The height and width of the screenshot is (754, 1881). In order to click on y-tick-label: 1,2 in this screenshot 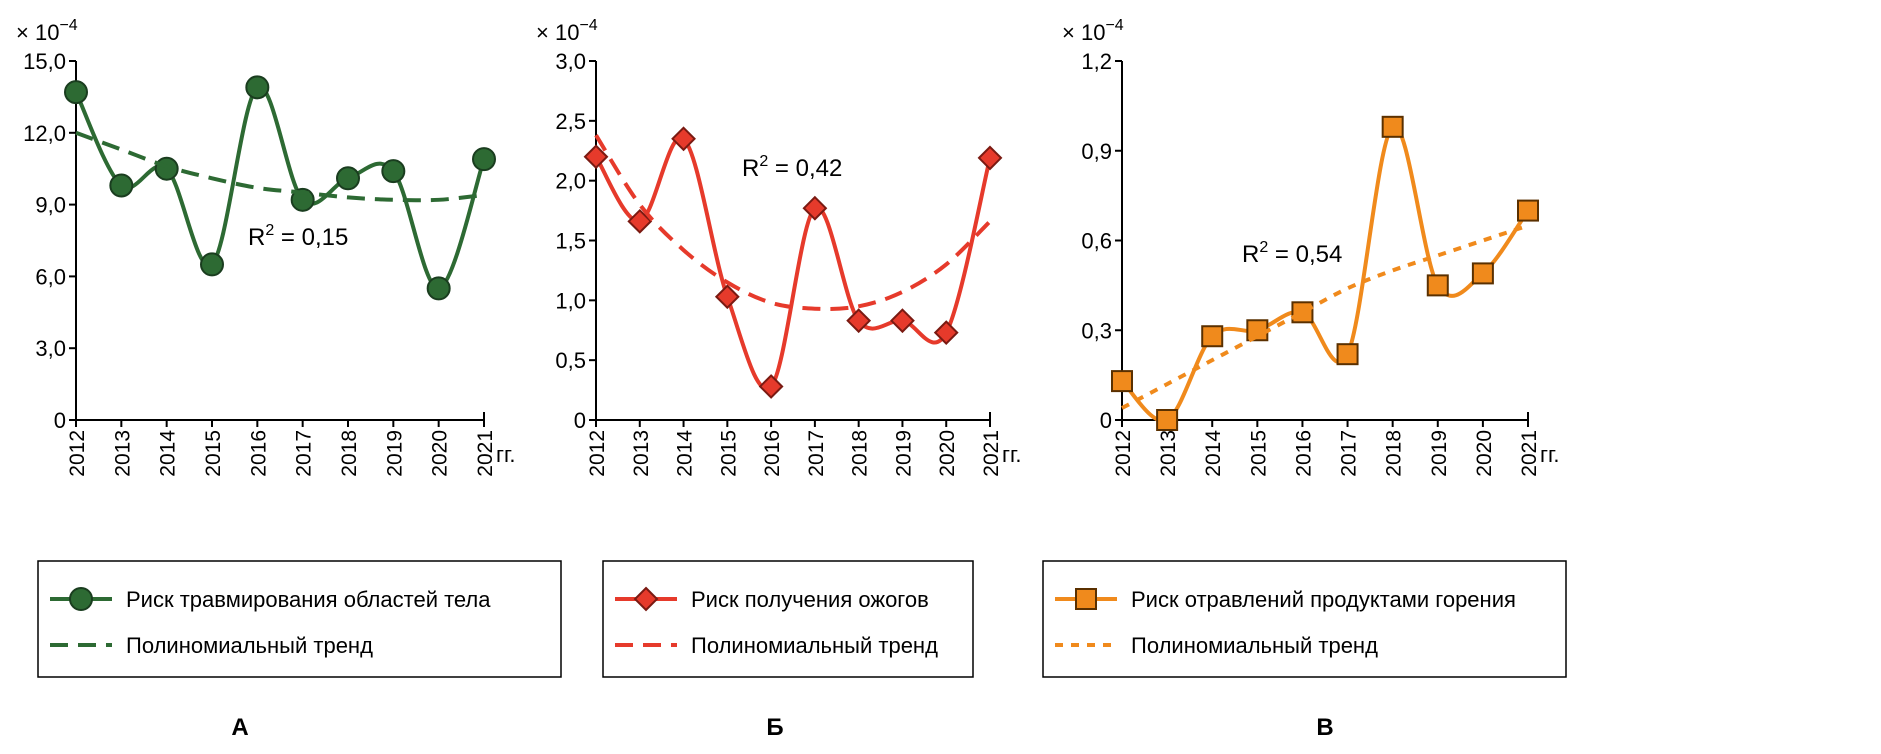, I will do `click(1096, 61)`.